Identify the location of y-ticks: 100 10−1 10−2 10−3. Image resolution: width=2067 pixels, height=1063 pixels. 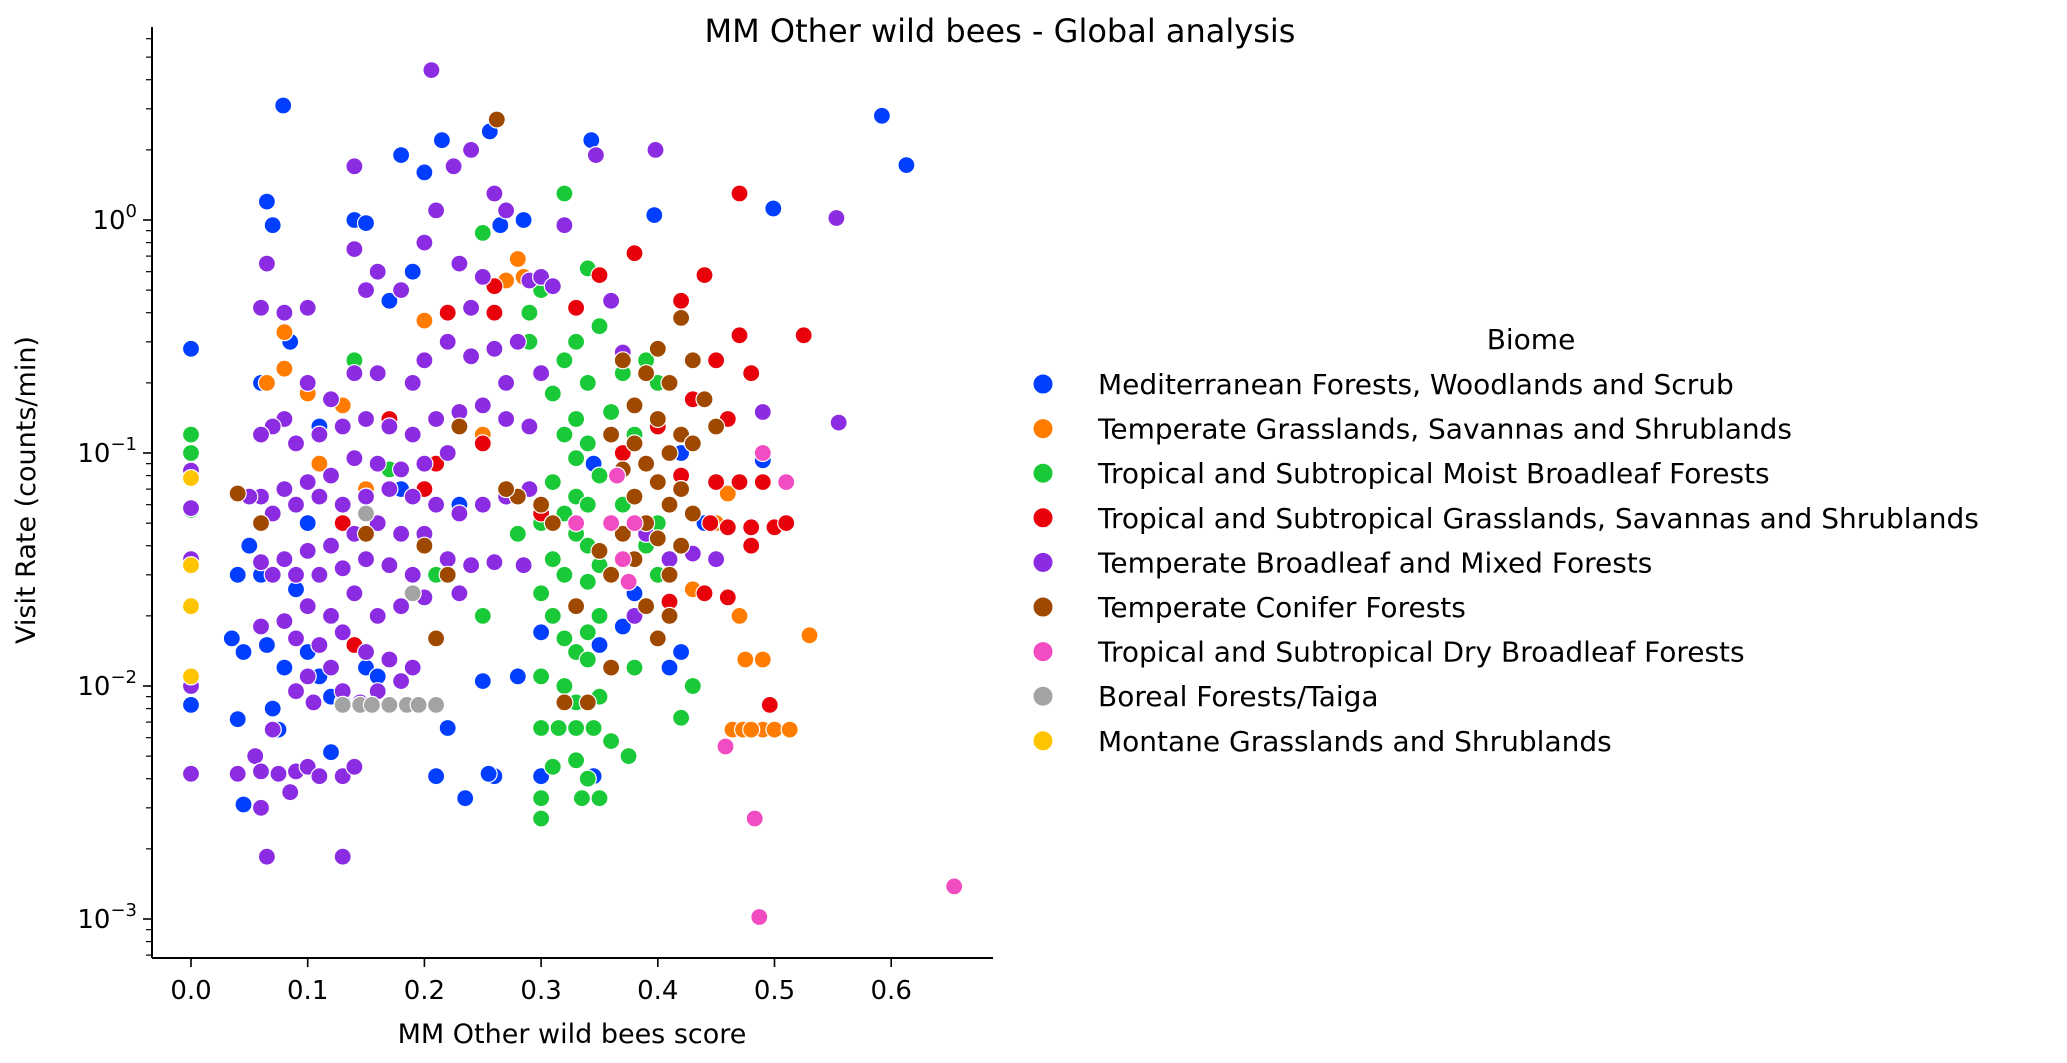
(114, 497).